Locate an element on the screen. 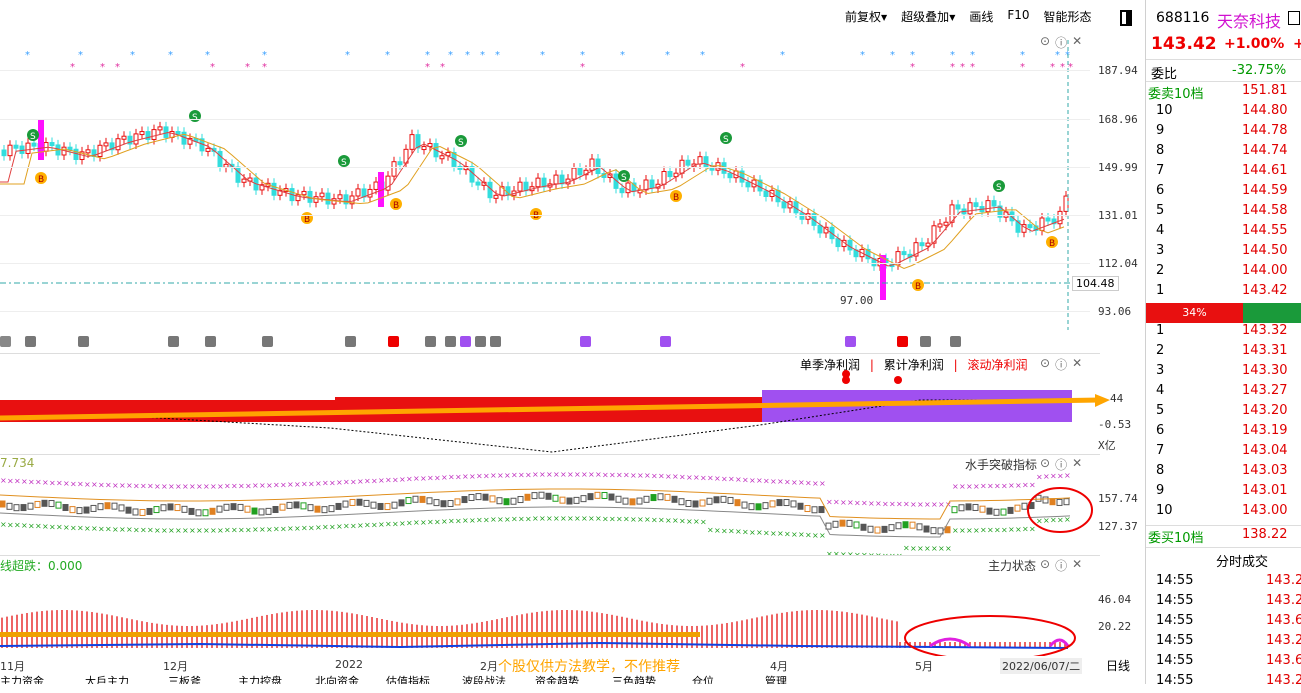 The image size is (1301, 693). order-row: 2 143.31 is located at coordinates (1223, 353).